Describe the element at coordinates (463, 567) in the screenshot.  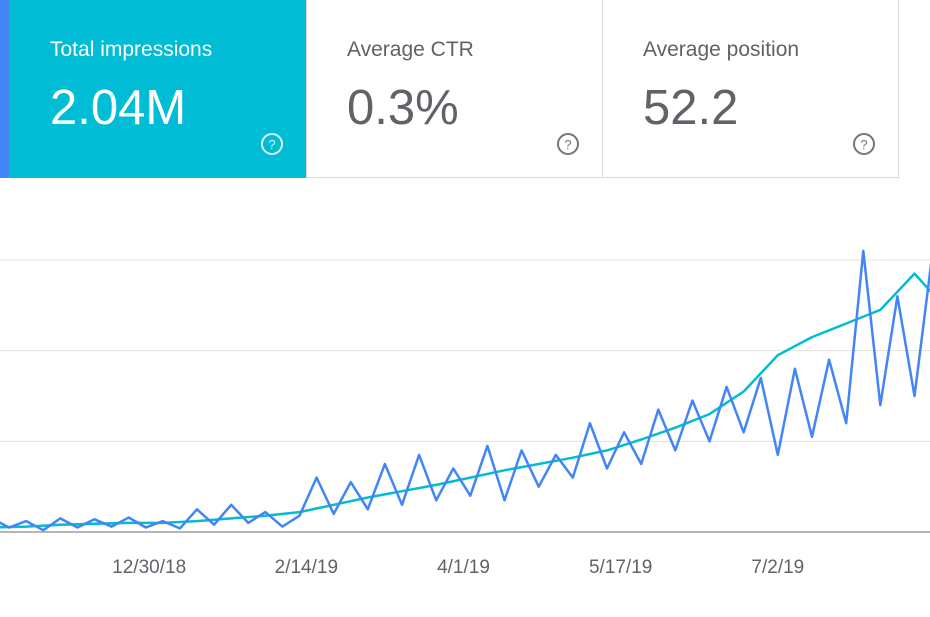
I see `x-tick-label: 4/1/19` at that location.